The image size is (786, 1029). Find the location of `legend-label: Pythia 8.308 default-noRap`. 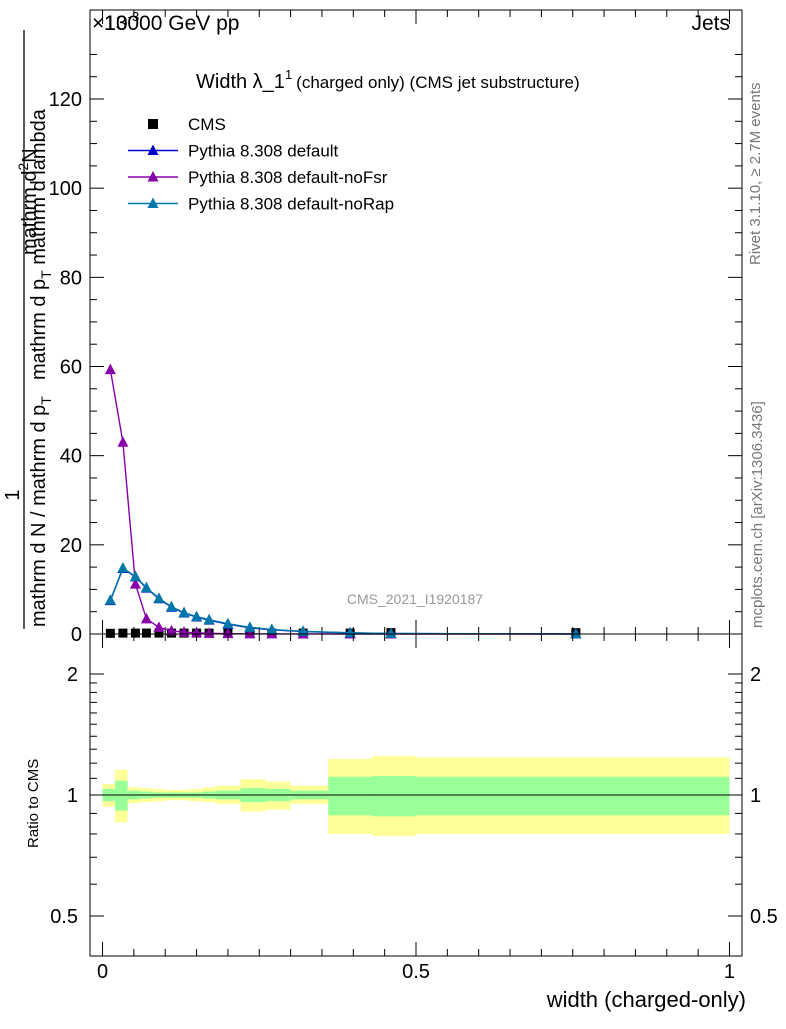

legend-label: Pythia 8.308 default-noRap is located at coordinates (291, 204).